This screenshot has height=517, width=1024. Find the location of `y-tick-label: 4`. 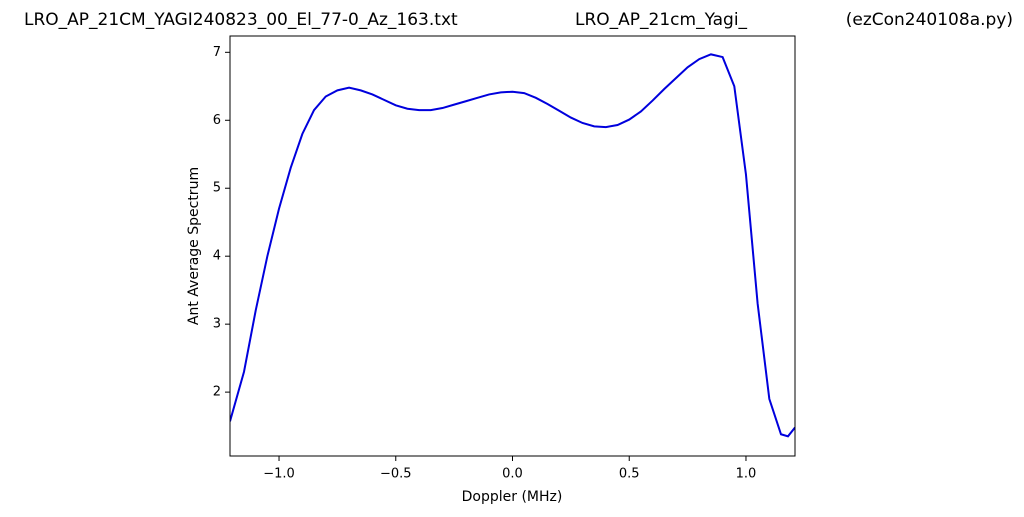

y-tick-label: 4 is located at coordinates (217, 256).